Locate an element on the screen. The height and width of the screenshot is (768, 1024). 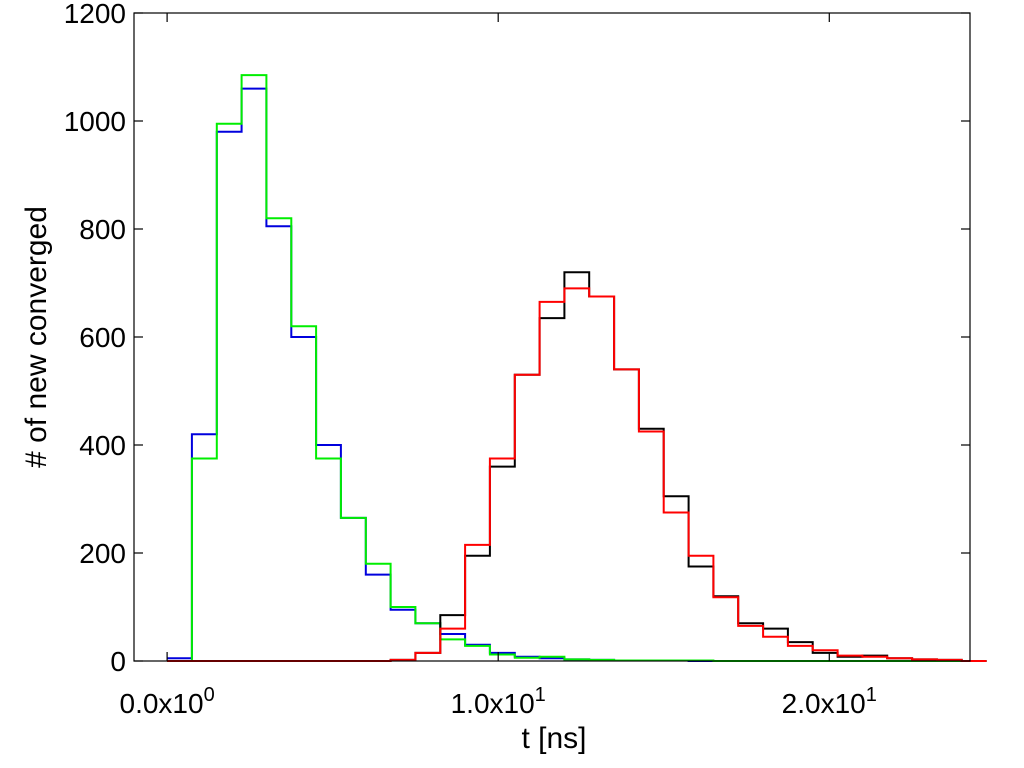
x-tick-base: 1.0x10 is located at coordinates (493, 703).